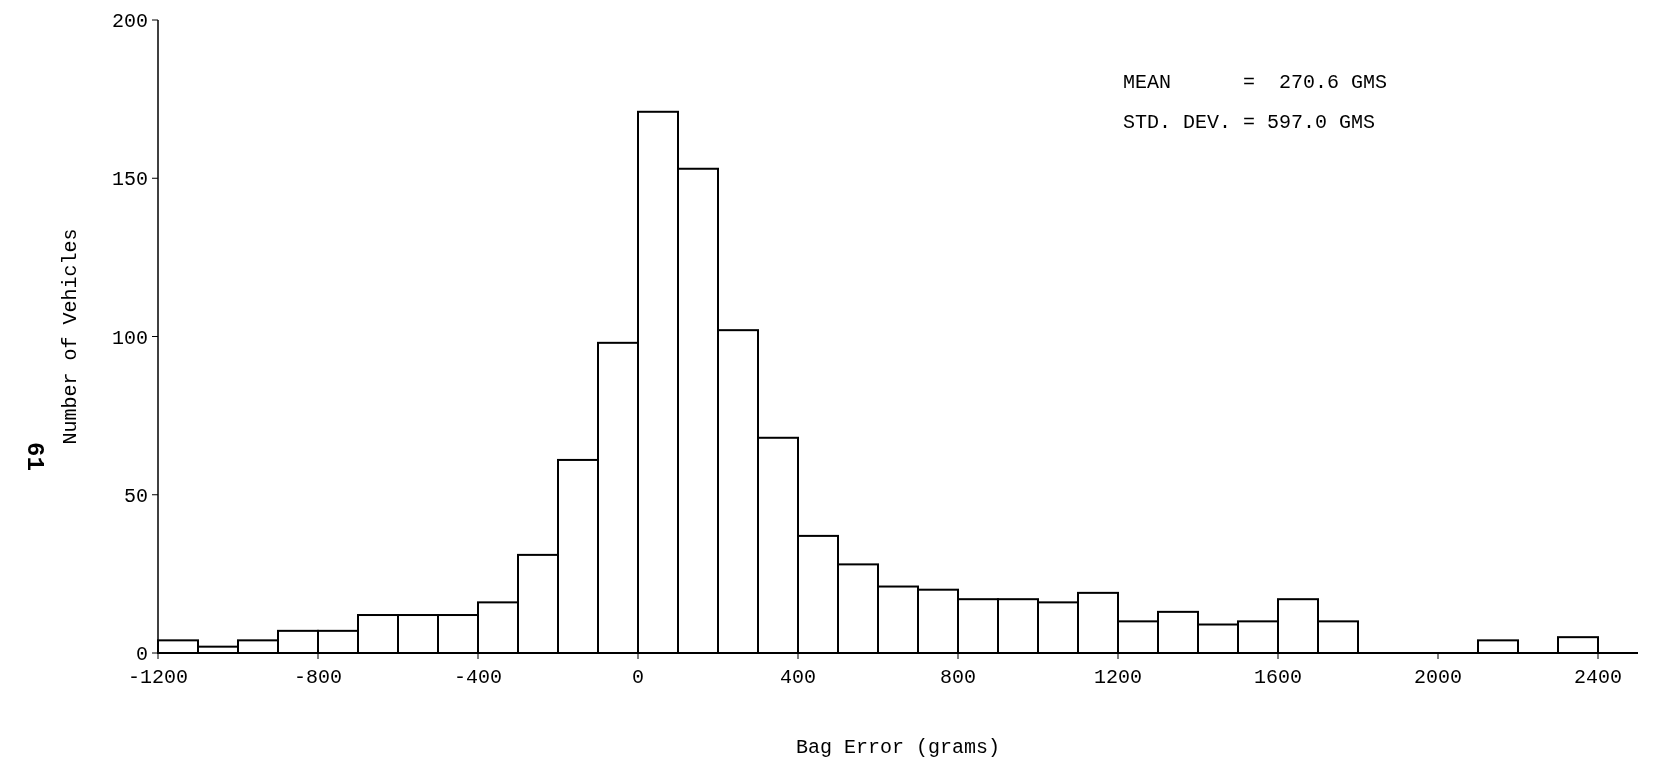 The image size is (1668, 772). Describe the element at coordinates (958, 677) in the screenshot. I see `x-tick-label: 800` at that location.